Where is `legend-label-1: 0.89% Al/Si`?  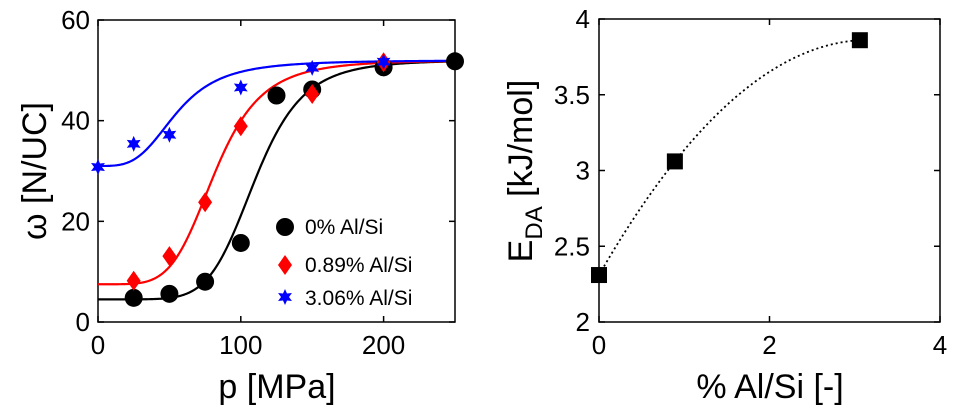
legend-label-1: 0.89% Al/Si is located at coordinates (358, 265).